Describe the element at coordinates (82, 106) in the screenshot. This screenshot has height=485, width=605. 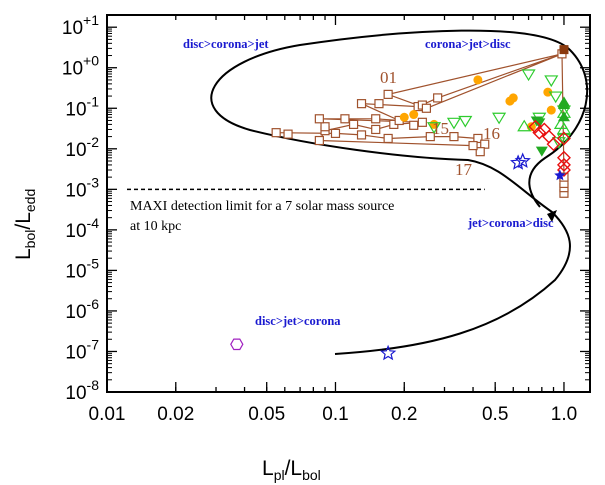
I see `y-tick-label: 10⁻¹` at that location.